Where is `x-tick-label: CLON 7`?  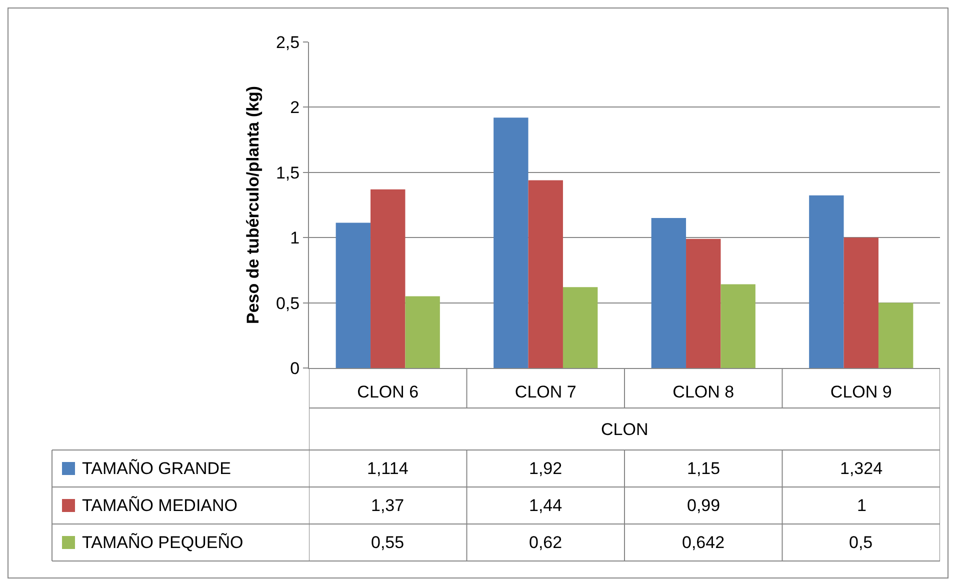
x-tick-label: CLON 7 is located at coordinates (545, 392).